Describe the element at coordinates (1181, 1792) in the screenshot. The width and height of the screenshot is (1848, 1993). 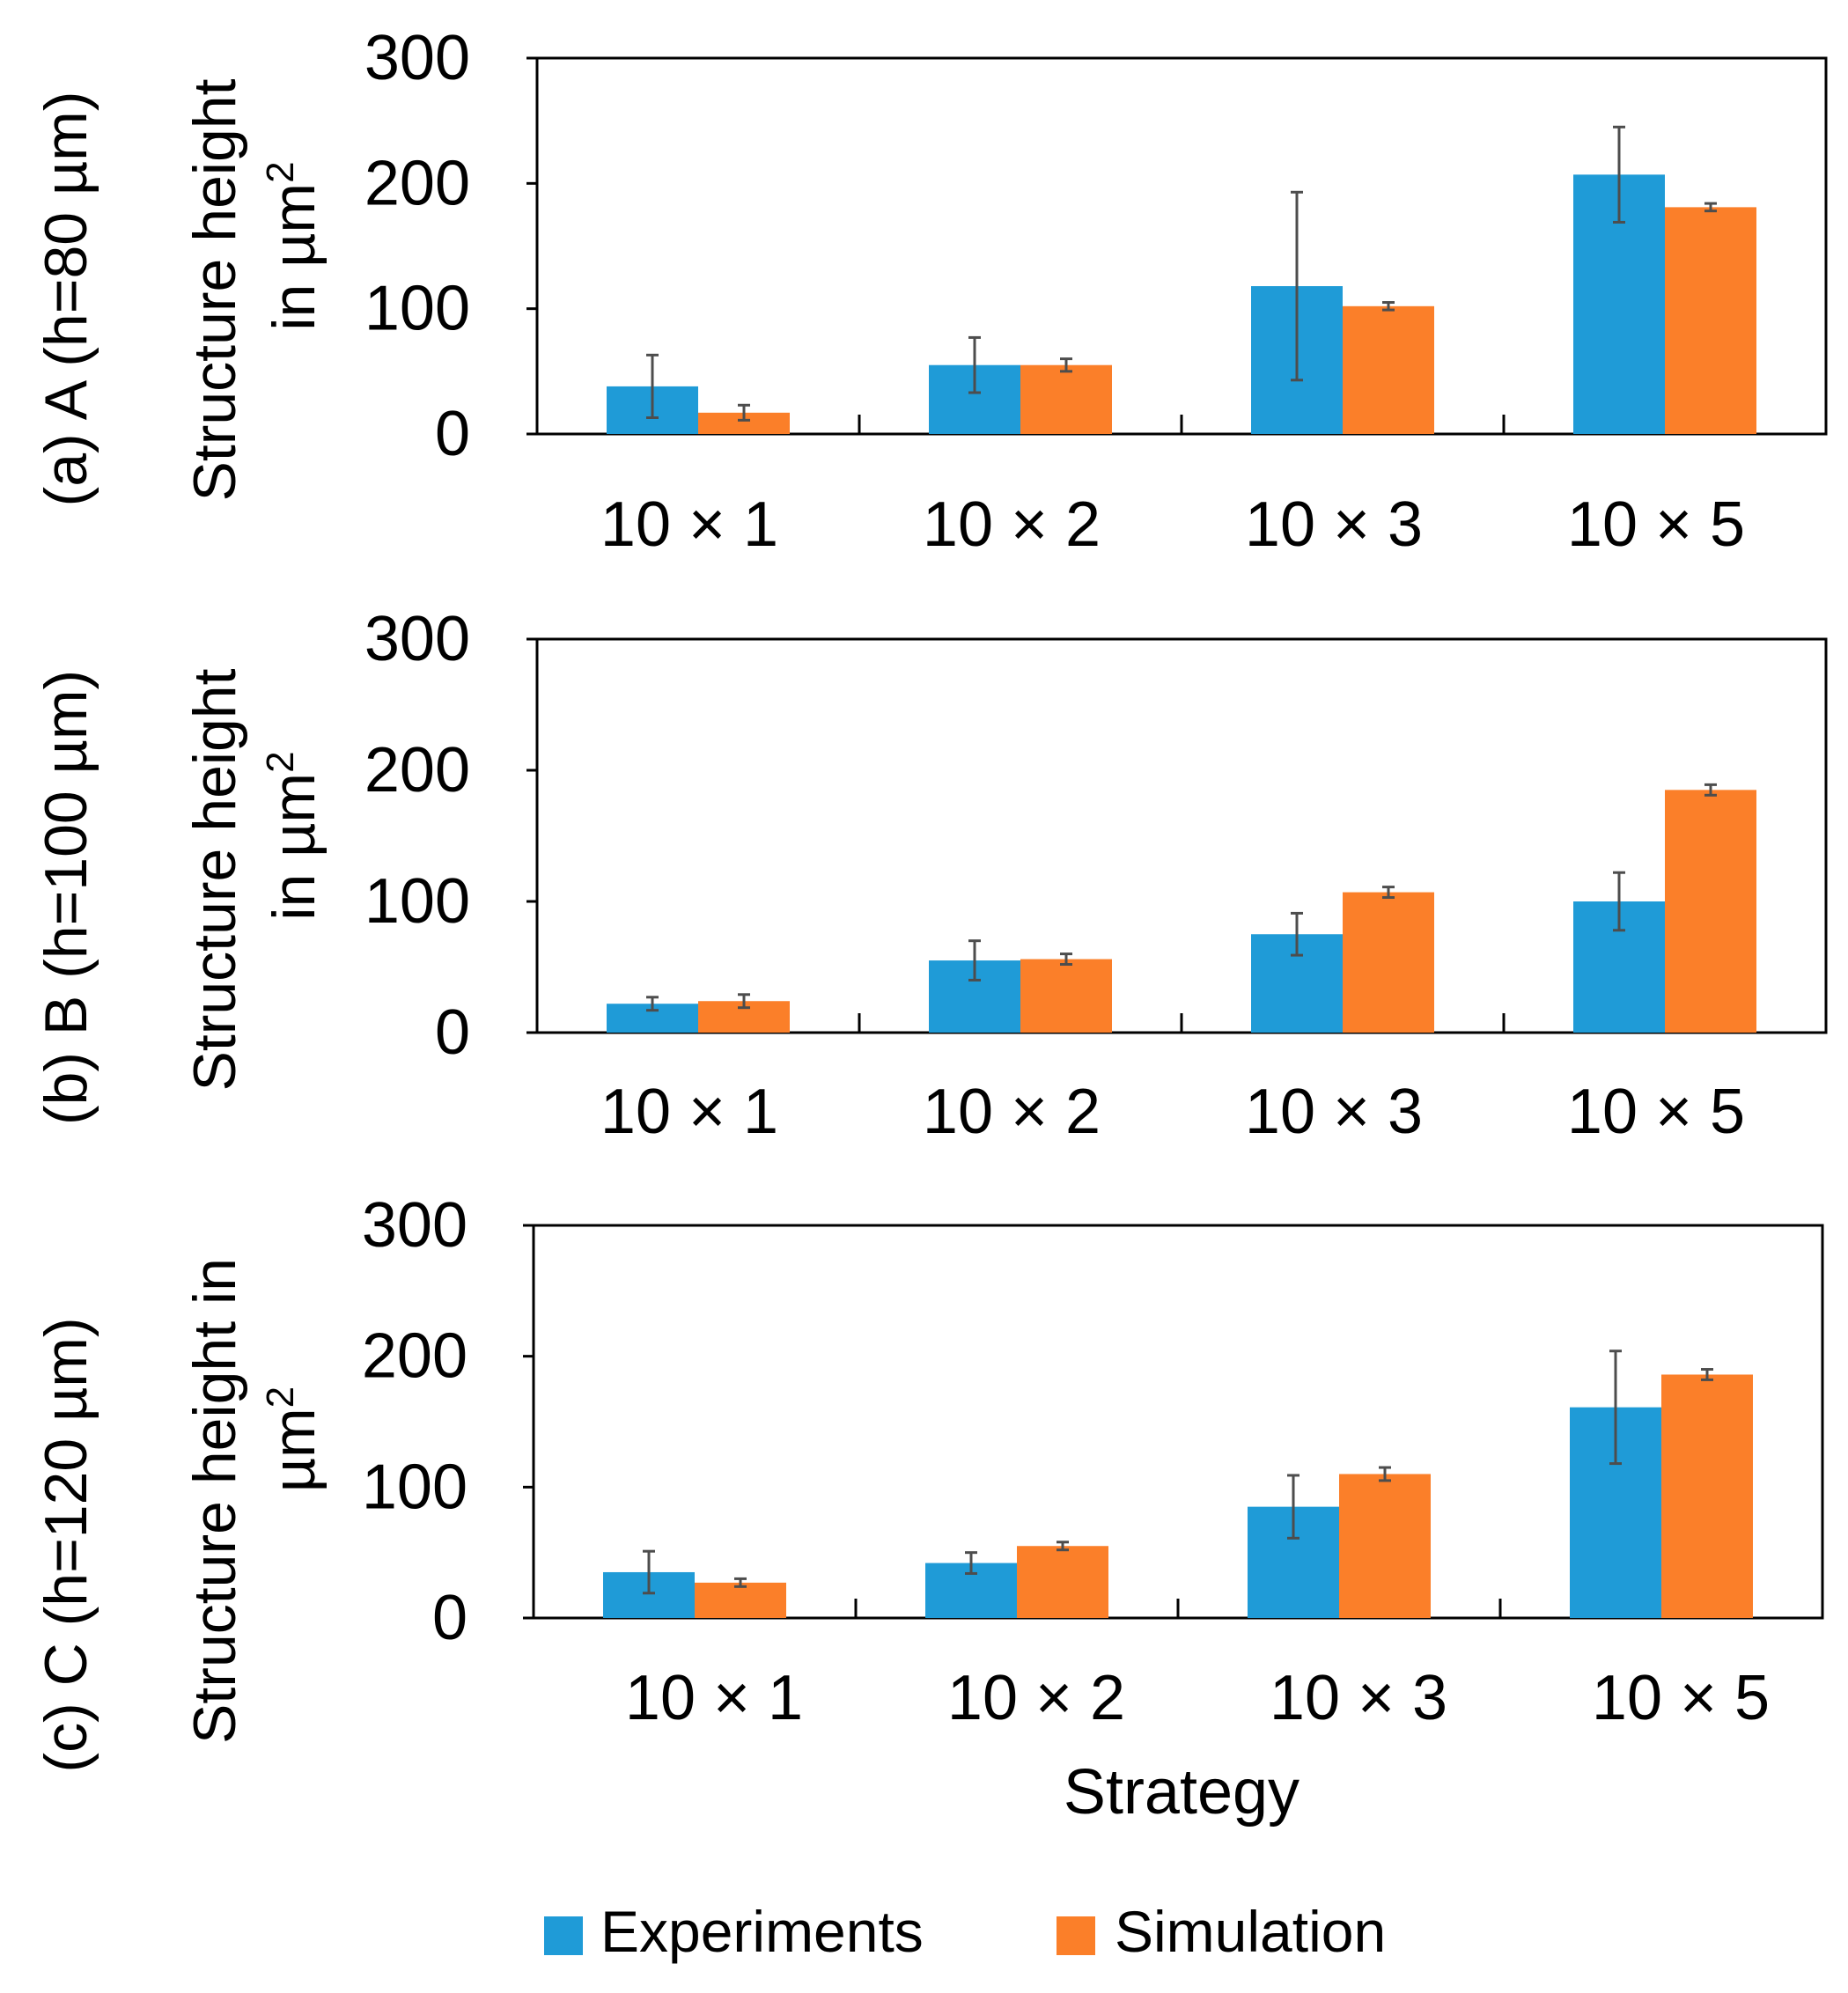
I see `x-axis-title: Strategy` at that location.